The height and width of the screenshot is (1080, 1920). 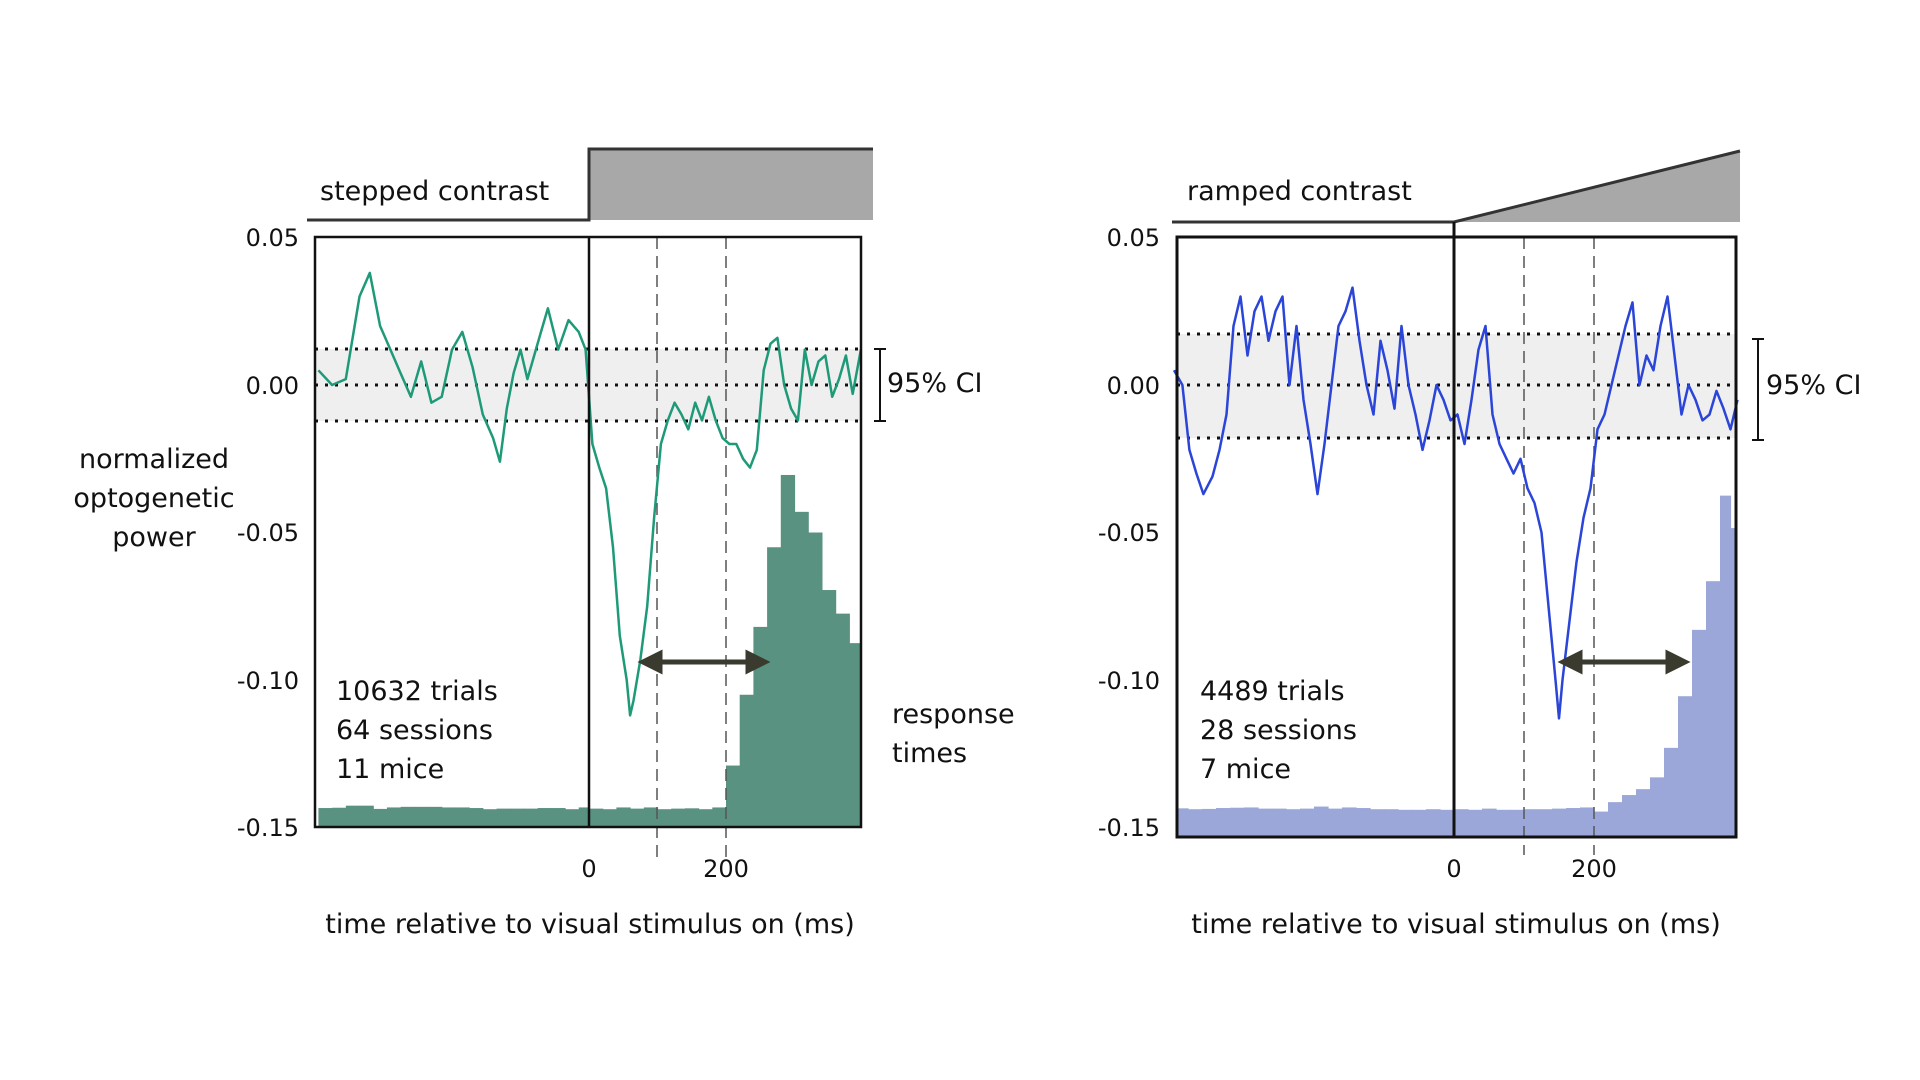 I want to click on ylabel-group: normalized optogenetic power, so click(x=153, y=498).